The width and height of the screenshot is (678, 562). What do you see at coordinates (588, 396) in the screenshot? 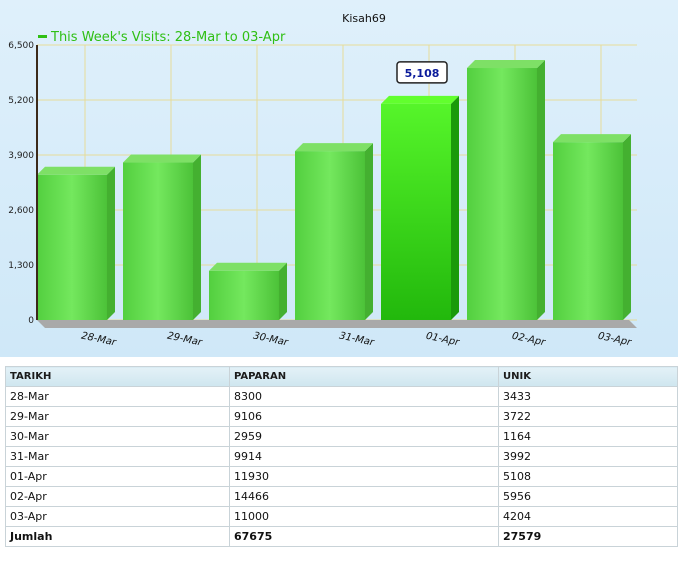
I see `cell-unik: 3433` at bounding box center [588, 396].